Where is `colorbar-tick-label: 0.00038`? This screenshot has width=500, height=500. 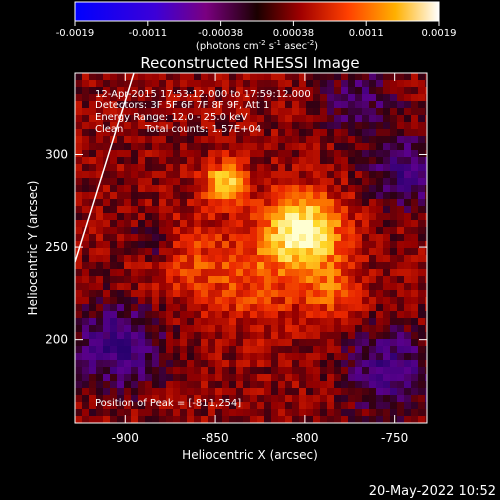 colorbar-tick-label: 0.00038 is located at coordinates (293, 33).